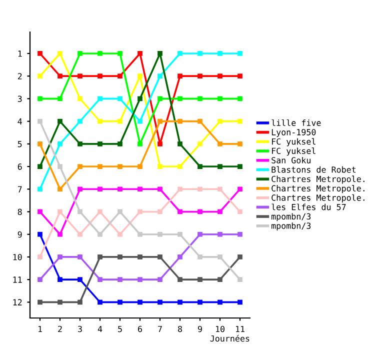 The image size is (380, 350). What do you see at coordinates (296, 122) in the screenshot?
I see `legend-label: lille five` at bounding box center [296, 122].